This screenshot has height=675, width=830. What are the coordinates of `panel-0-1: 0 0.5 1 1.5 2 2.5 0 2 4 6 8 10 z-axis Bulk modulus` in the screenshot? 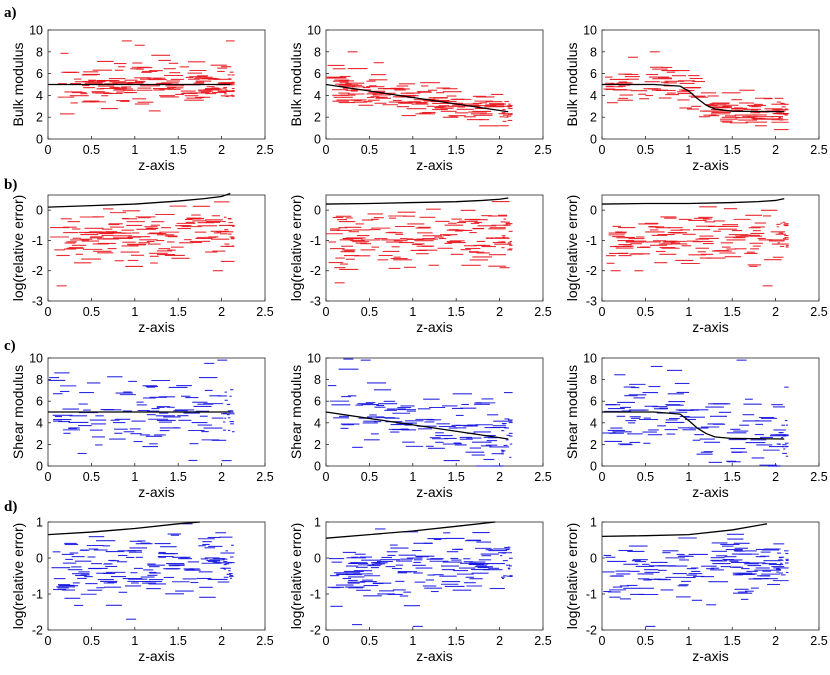 It's located at (420, 99).